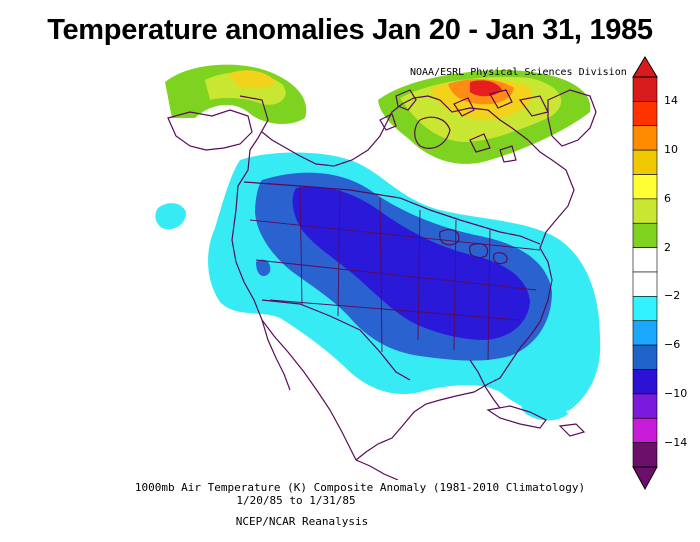 This screenshot has width=700, height=542. Describe the element at coordinates (667, 198) in the screenshot. I see `colorbar-tick-label: 6` at that location.